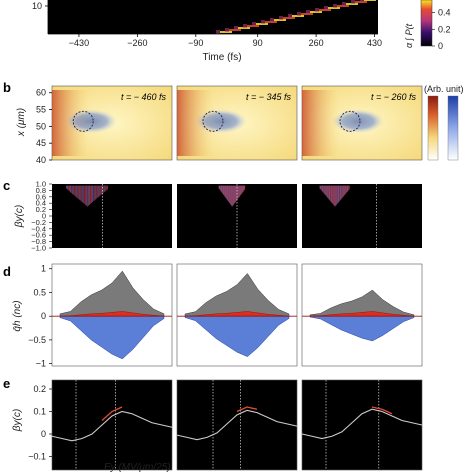 This screenshot has width=474, height=474. Describe the element at coordinates (144, 97) in the screenshot. I see `panel-b-time-label: t = − 460 fs` at that location.